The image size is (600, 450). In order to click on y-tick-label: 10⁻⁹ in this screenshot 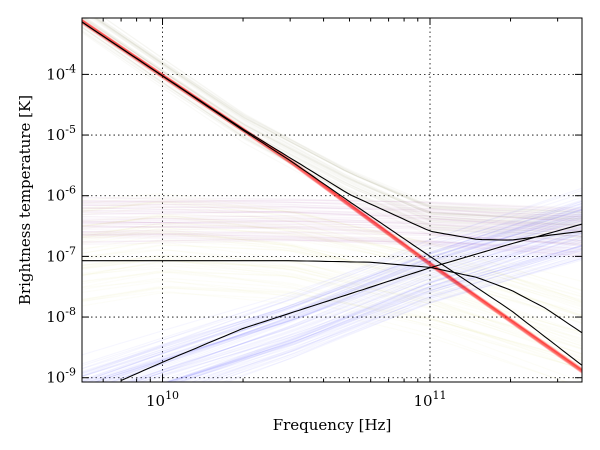, I will do `click(61, 376)`.